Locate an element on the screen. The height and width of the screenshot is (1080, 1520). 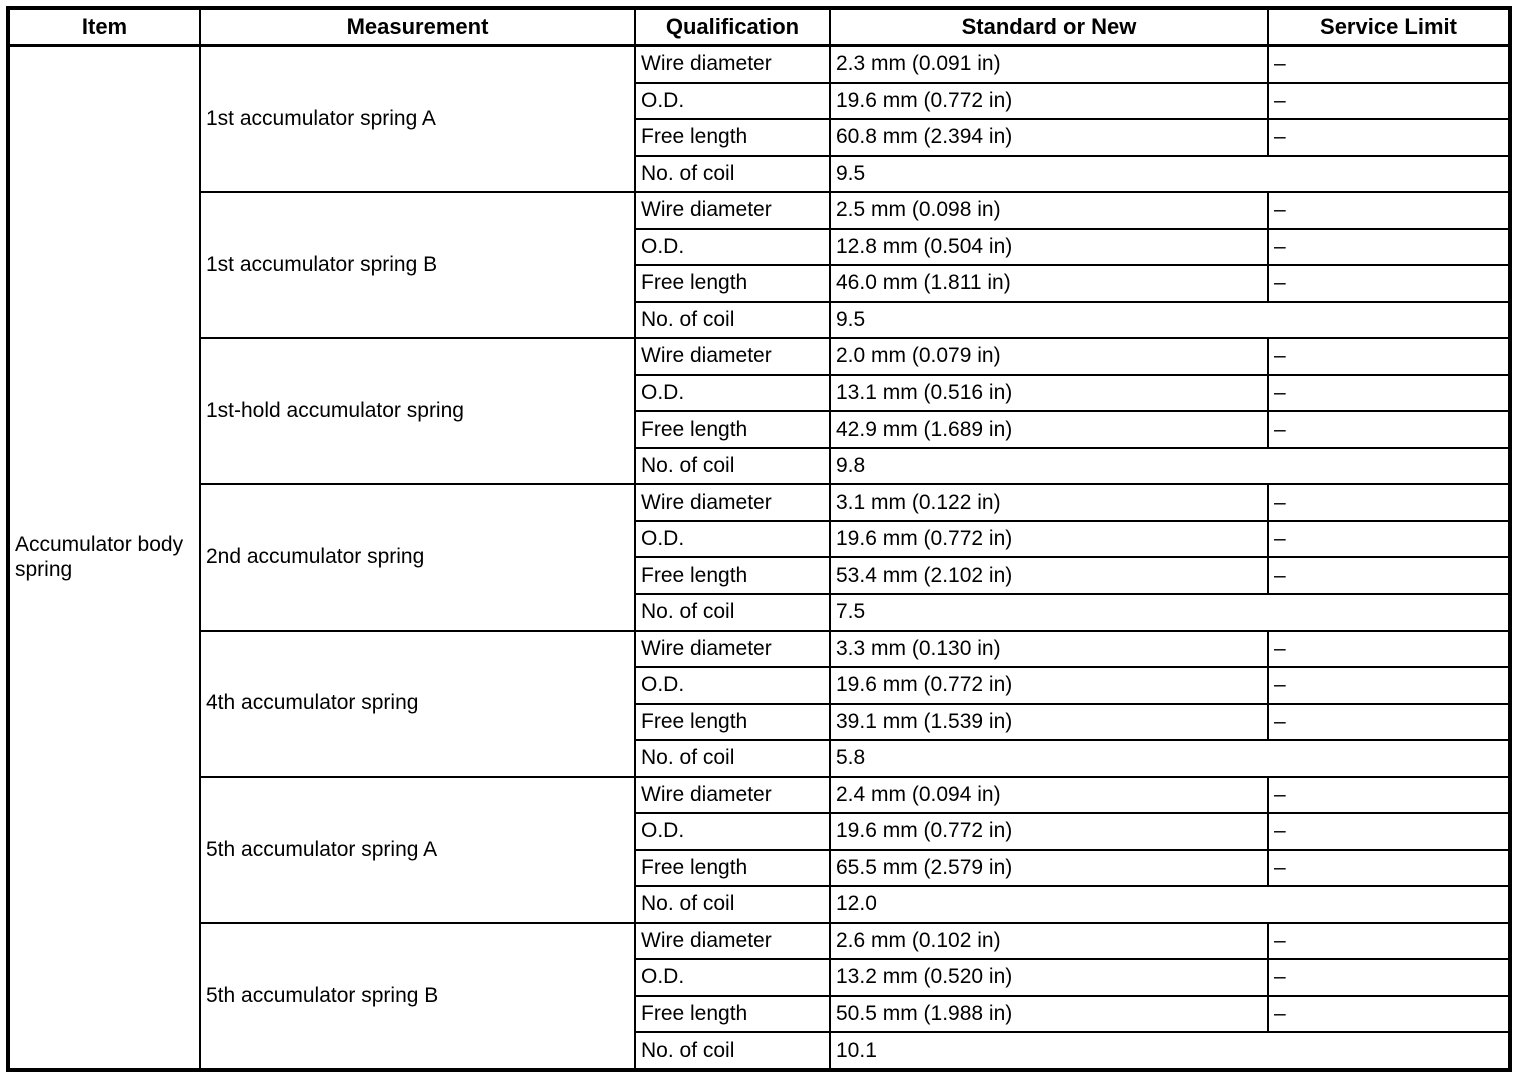
table-row: Free length 46.0 mm (1.811 in) – is located at coordinates (759, 283).